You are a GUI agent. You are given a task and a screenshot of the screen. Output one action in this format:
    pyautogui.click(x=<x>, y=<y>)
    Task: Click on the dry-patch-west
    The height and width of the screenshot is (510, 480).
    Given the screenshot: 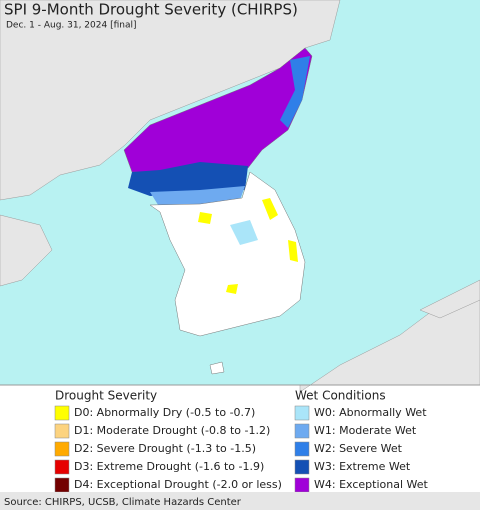 What is the action you would take?
    pyautogui.click(x=205, y=218)
    